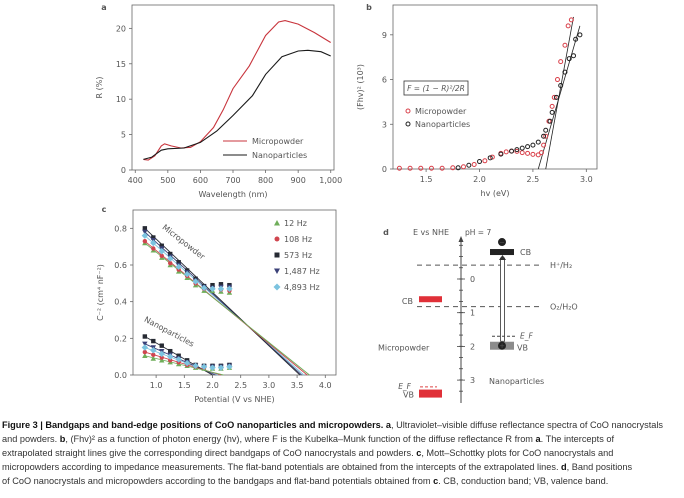  I want to click on micropowder-label: Micropowder, so click(404, 347).